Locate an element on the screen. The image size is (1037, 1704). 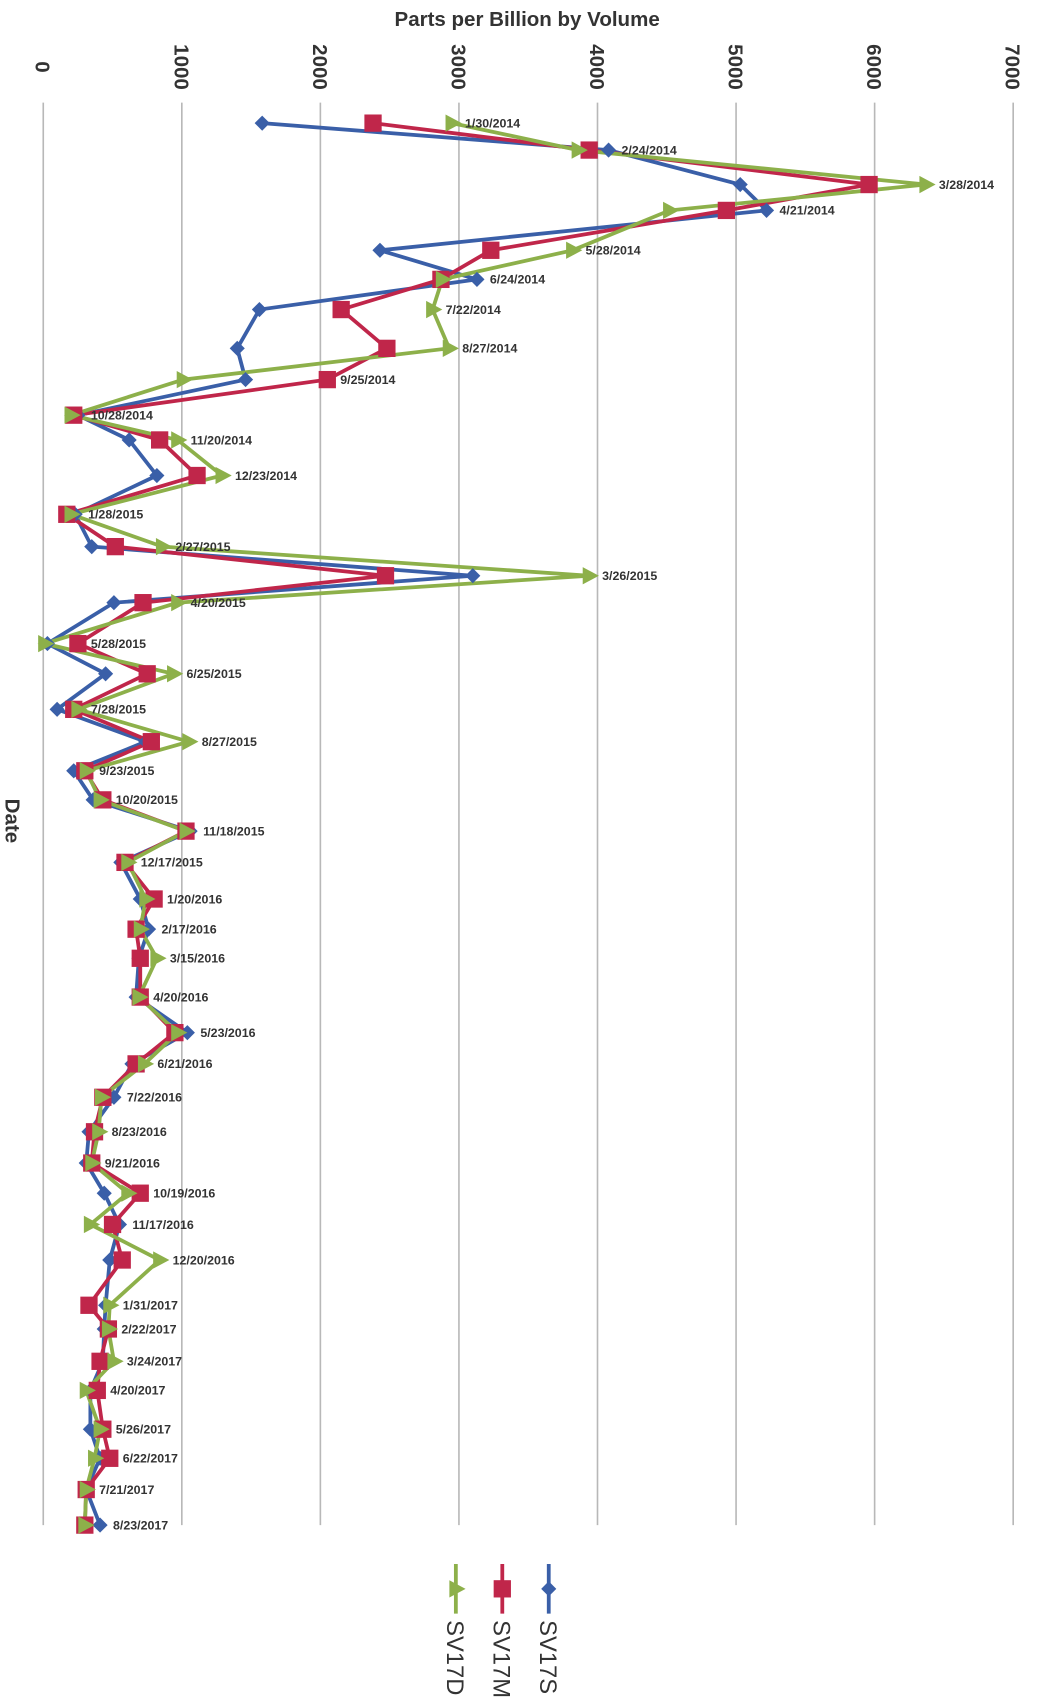
category-label: 11/20/2014 is located at coordinates (222, 440).